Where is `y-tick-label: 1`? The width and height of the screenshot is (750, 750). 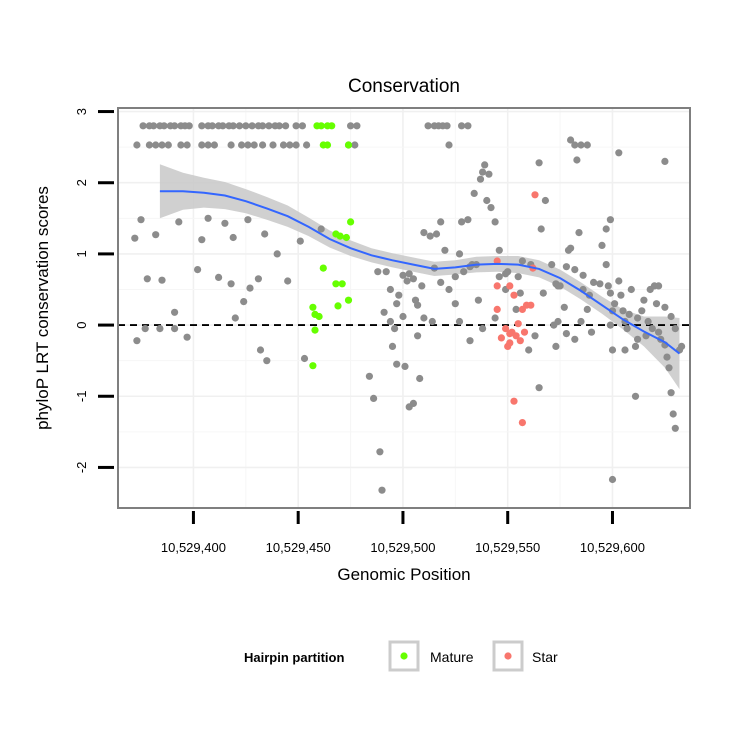
y-tick-label: 1 is located at coordinates (81, 253).